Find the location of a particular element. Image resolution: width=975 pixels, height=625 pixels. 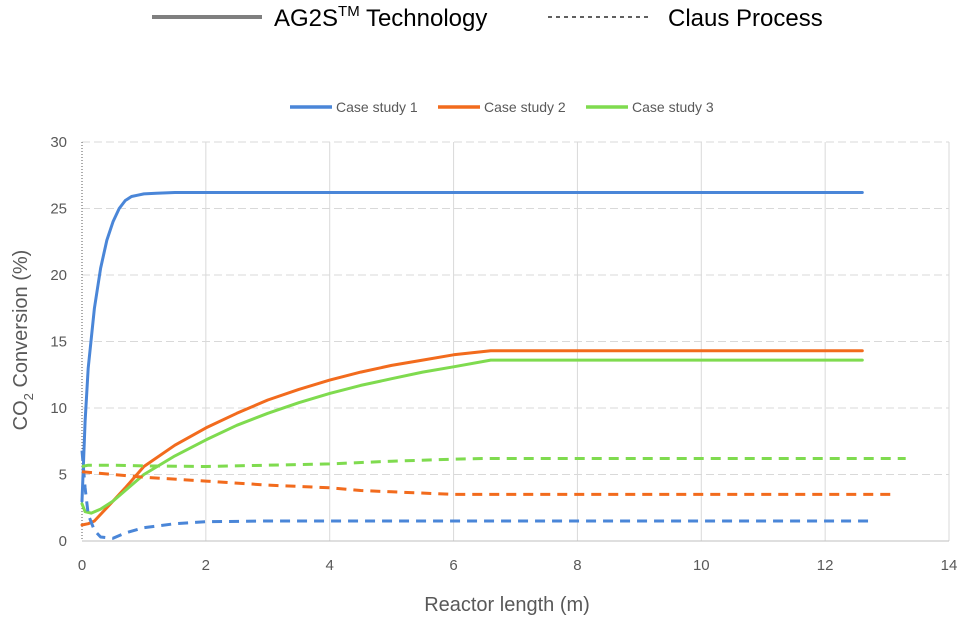

x-tick-label: 12 is located at coordinates (825, 565).